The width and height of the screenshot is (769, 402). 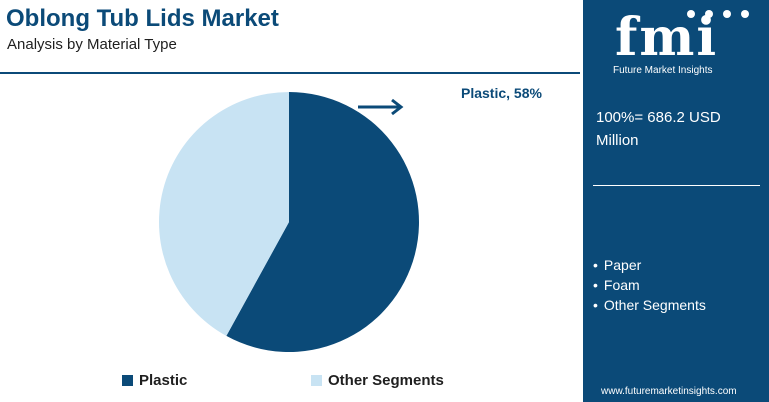 I want to click on data-label-plastic: Plastic, 58%, so click(x=501, y=93).